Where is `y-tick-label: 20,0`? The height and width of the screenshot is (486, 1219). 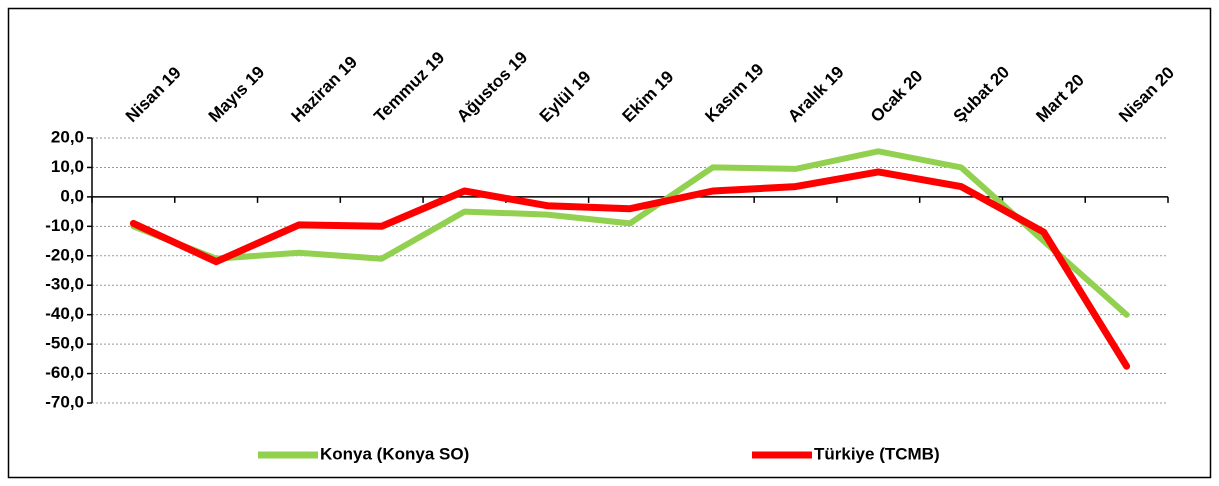 y-tick-label: 20,0 is located at coordinates (67, 136).